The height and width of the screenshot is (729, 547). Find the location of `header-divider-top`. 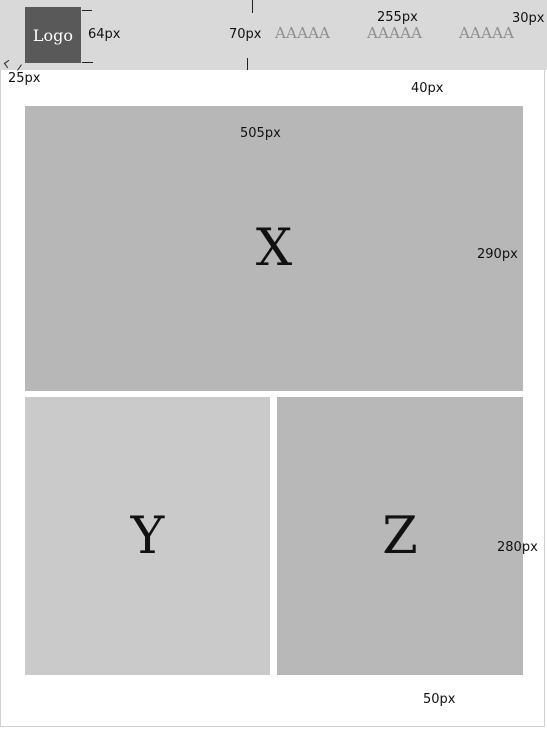

header-divider-top is located at coordinates (252, 6).